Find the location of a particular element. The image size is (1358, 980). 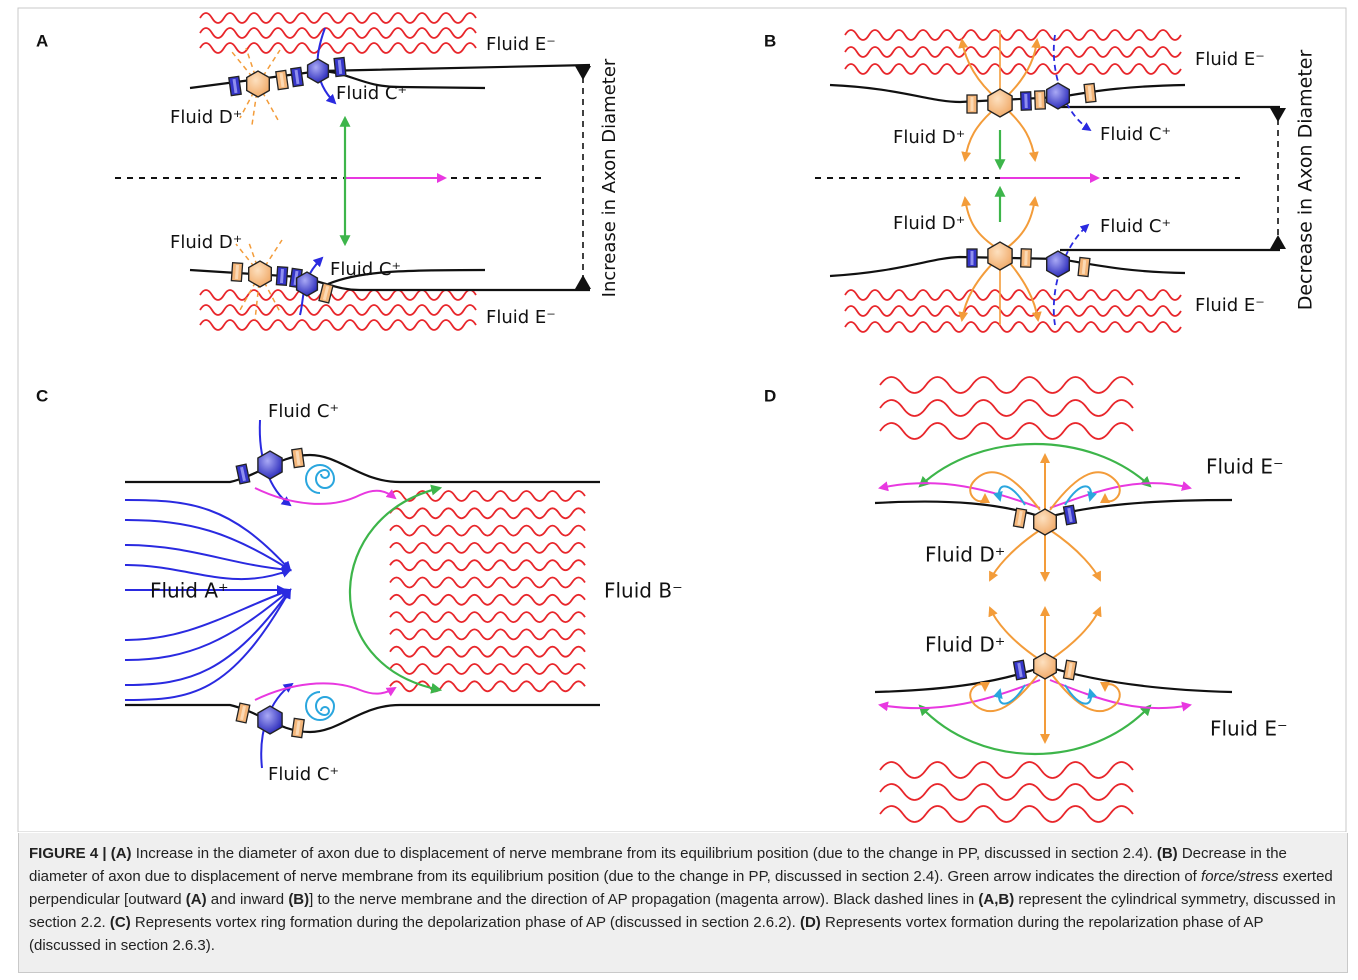

caption-text: and inward is located at coordinates (247, 899).